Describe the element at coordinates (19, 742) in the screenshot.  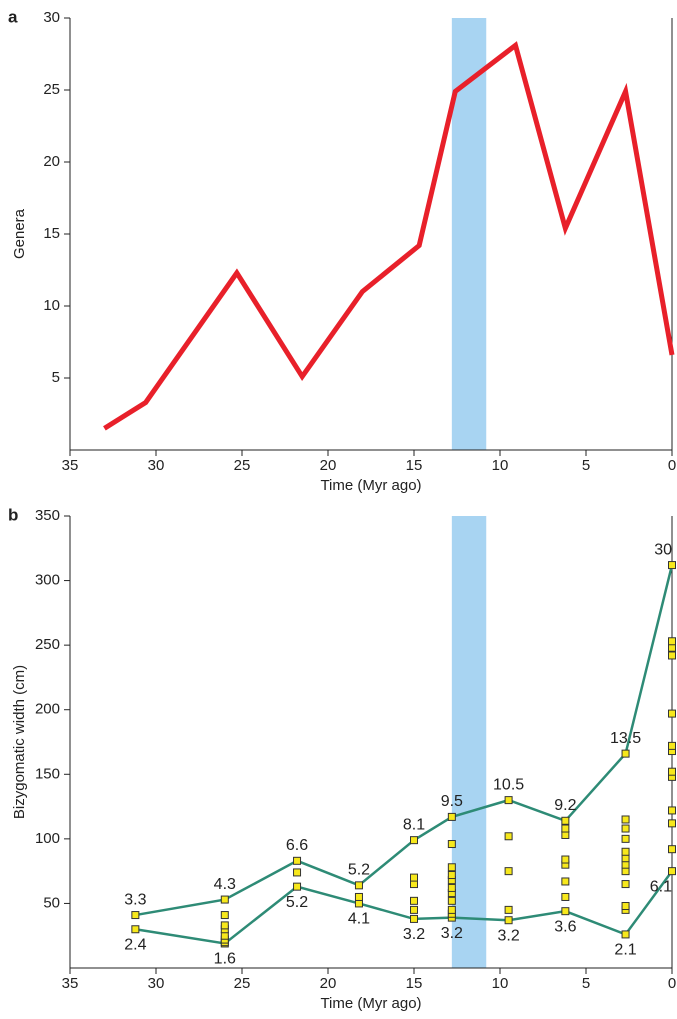
I see `y-axis-label: Bizygomatic width (cm)` at that location.